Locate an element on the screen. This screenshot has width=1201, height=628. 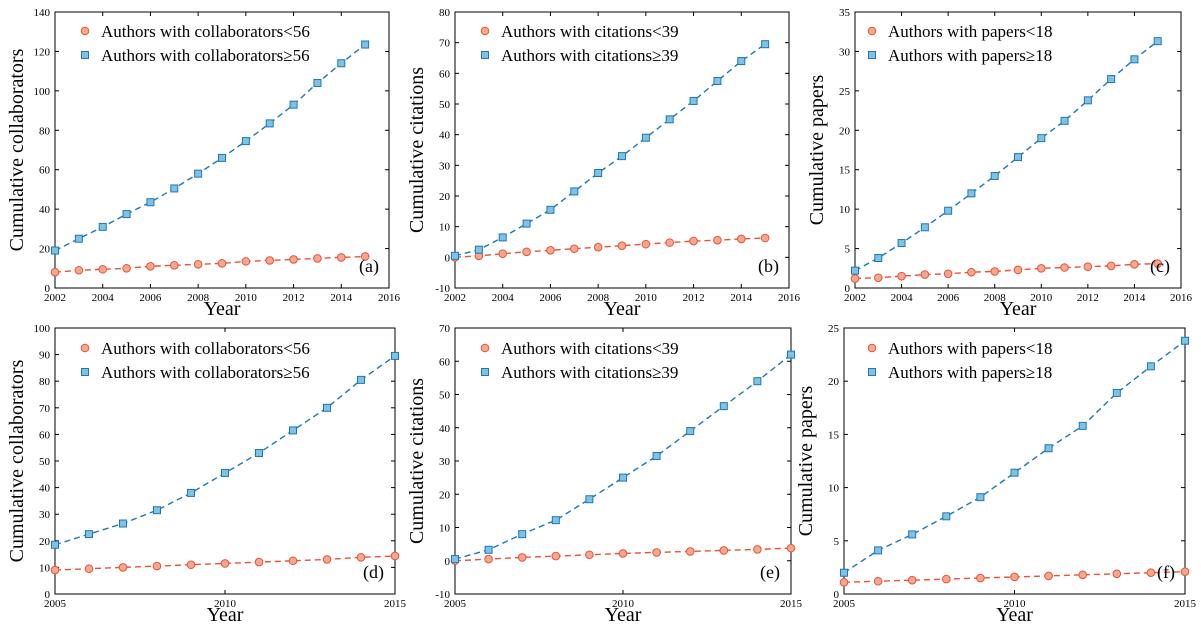
panel-2-xtick-label: 2006 is located at coordinates (550, 298).